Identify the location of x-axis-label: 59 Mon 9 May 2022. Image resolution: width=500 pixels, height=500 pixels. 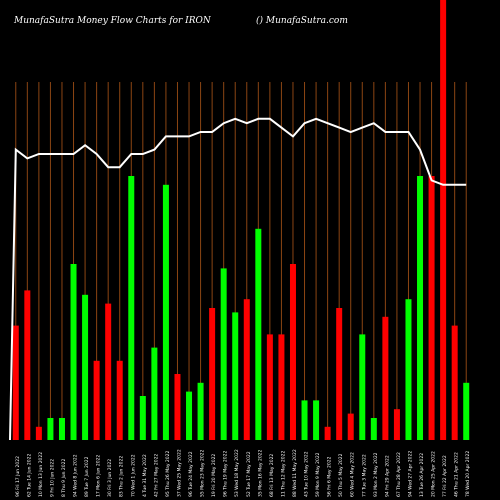
(318, 474).